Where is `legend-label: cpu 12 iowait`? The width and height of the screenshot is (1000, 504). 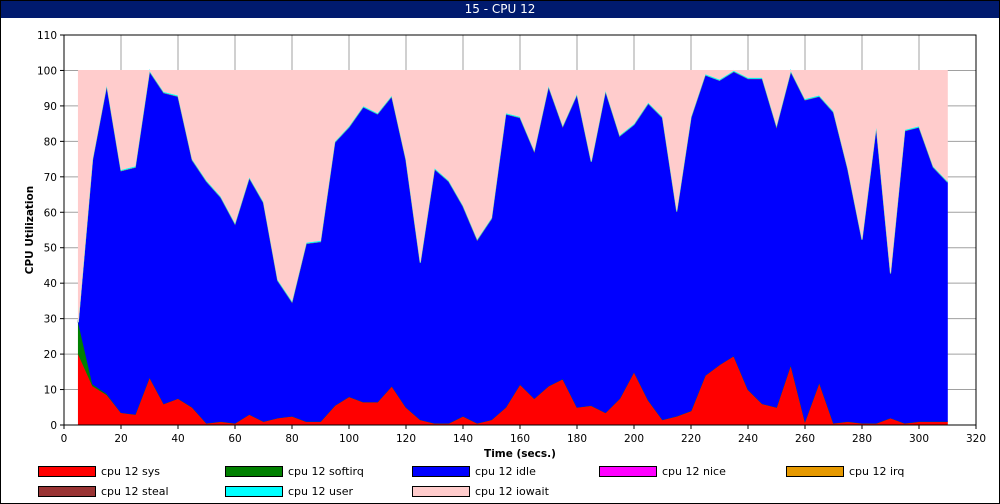
legend-label: cpu 12 iowait is located at coordinates (512, 491).